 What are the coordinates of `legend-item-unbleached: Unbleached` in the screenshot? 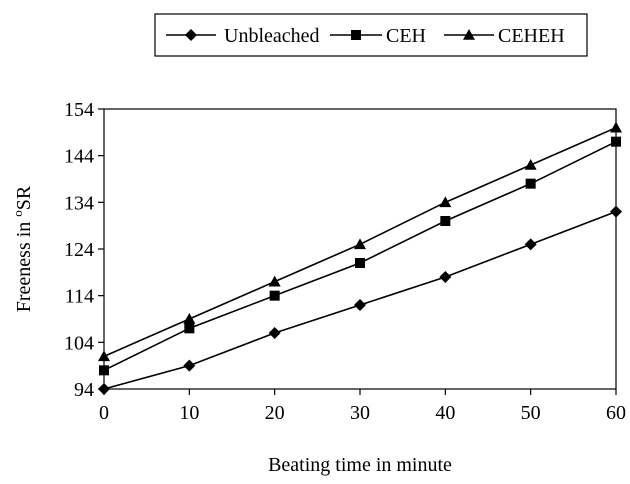 It's located at (243, 36).